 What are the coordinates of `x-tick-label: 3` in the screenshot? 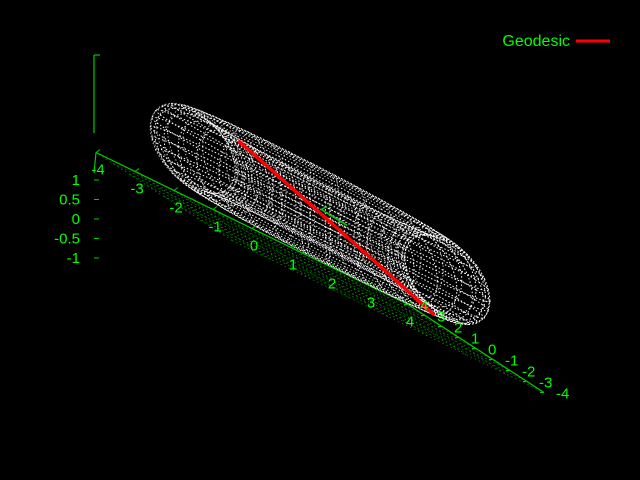 It's located at (371, 303).